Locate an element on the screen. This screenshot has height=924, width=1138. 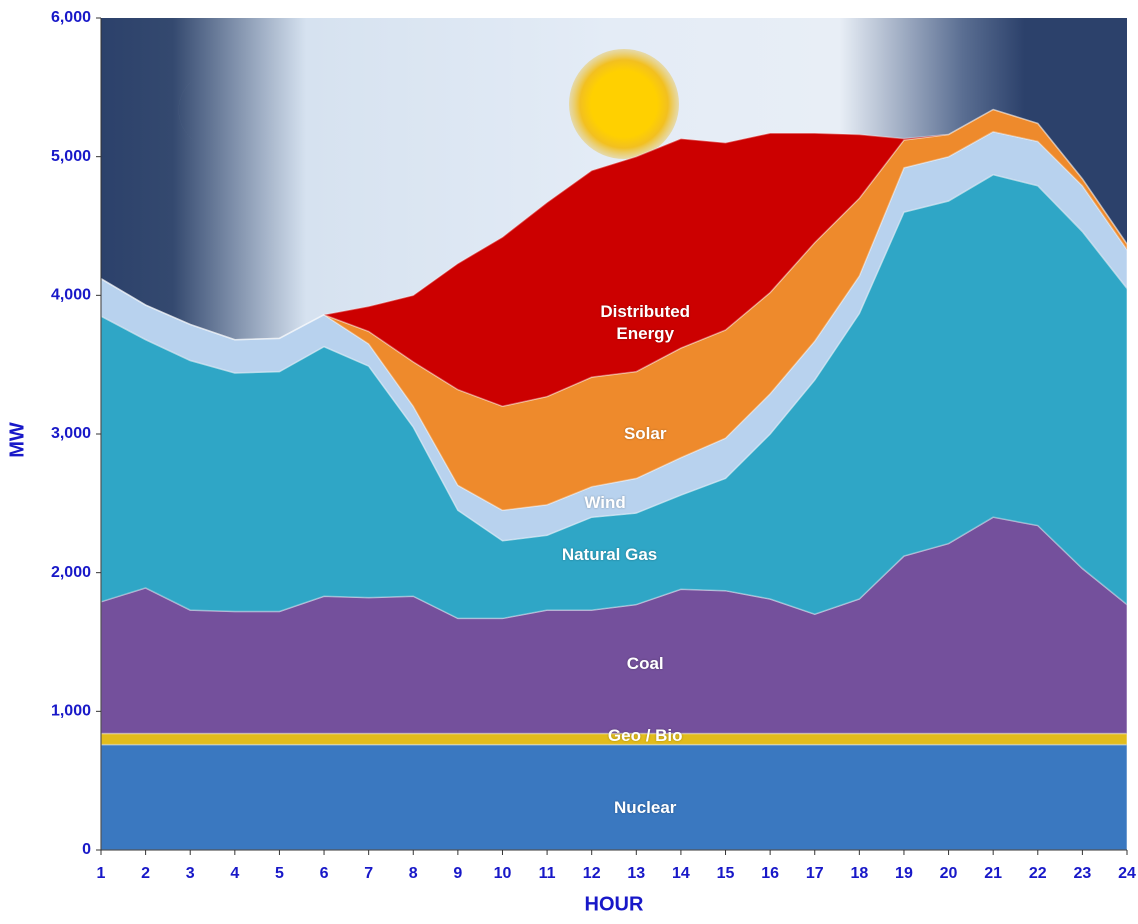
x-tick-label: 12 is located at coordinates (592, 873).